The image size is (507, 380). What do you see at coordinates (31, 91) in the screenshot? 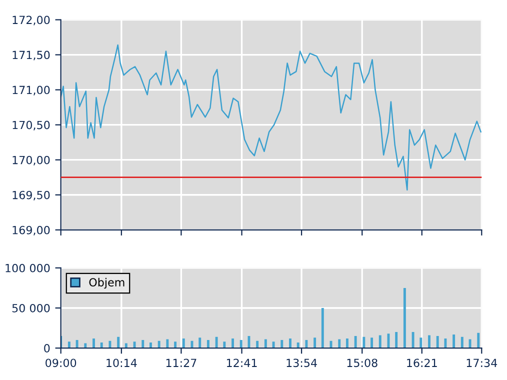
I see `y-tick-label: 171,00` at bounding box center [31, 91].